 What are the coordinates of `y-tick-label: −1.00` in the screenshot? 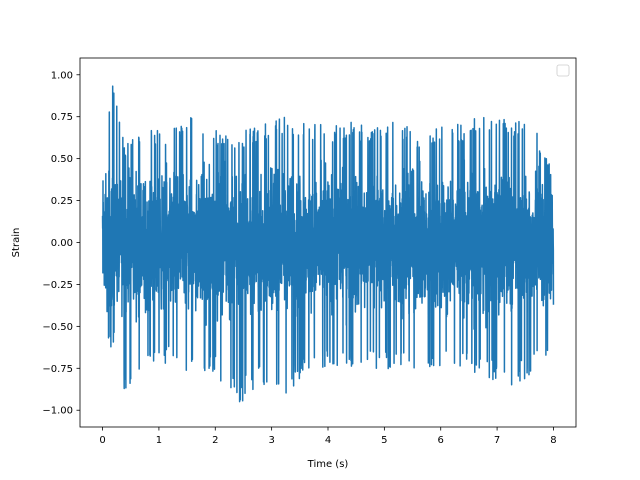 It's located at (57, 411).